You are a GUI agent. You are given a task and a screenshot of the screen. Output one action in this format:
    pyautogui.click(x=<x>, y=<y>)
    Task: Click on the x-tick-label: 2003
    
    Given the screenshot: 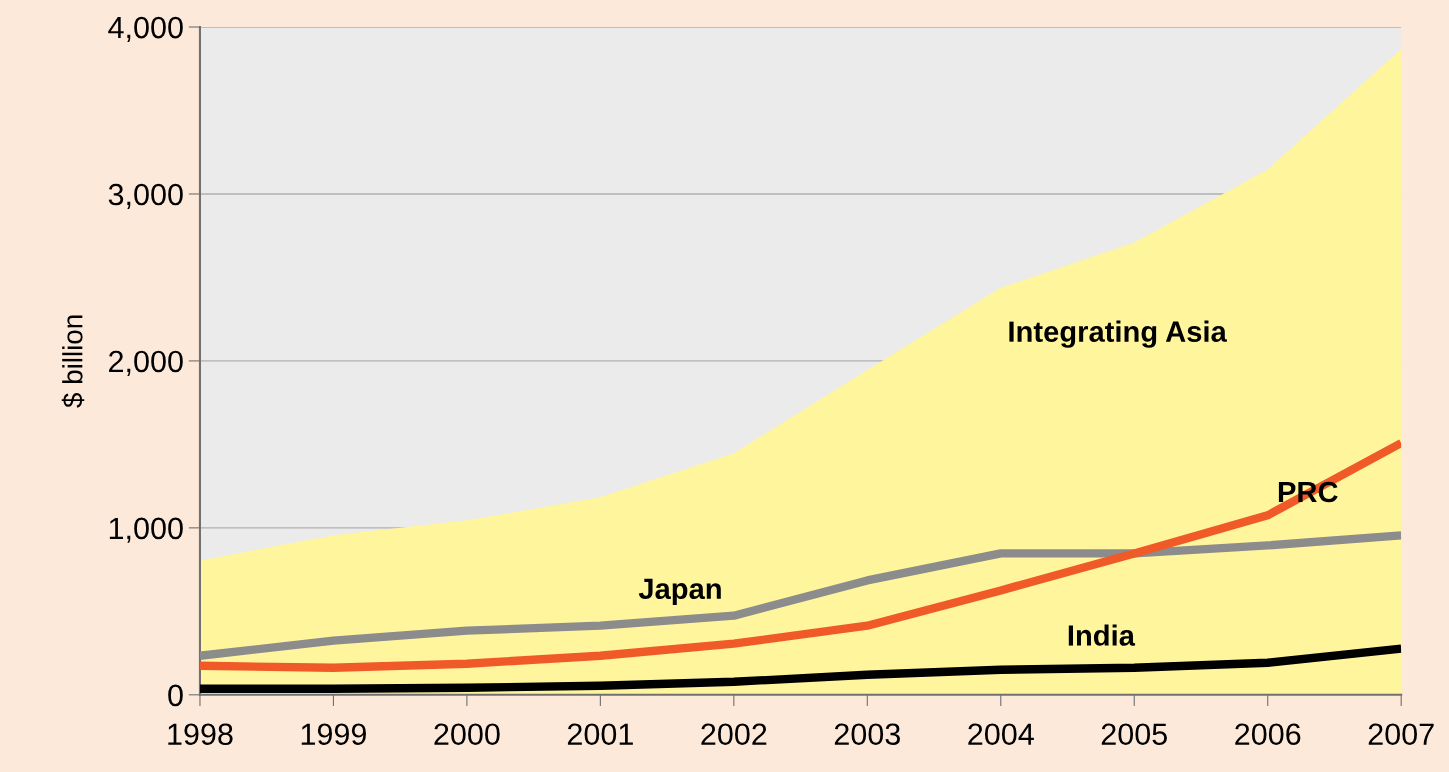 What is the action you would take?
    pyautogui.click(x=867, y=734)
    